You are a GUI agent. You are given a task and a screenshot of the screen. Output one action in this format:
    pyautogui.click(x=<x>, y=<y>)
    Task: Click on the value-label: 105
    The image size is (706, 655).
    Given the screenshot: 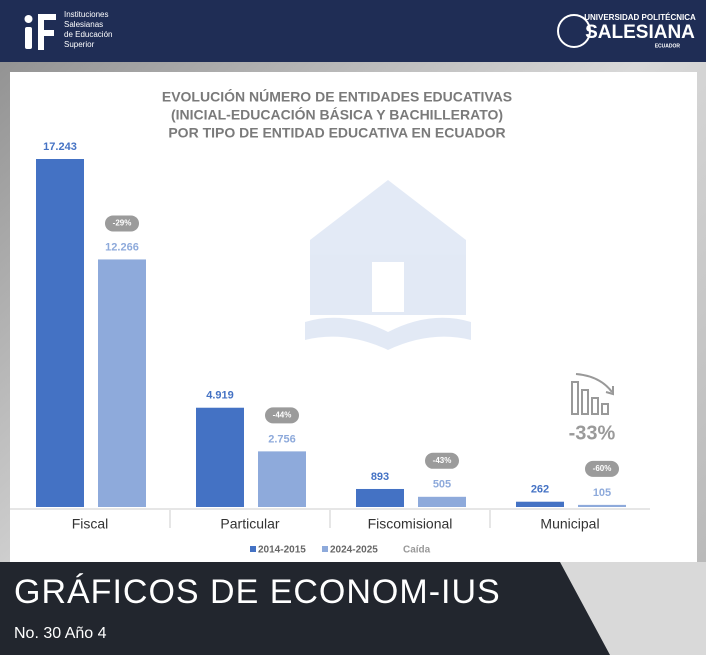 What is the action you would take?
    pyautogui.click(x=602, y=493)
    